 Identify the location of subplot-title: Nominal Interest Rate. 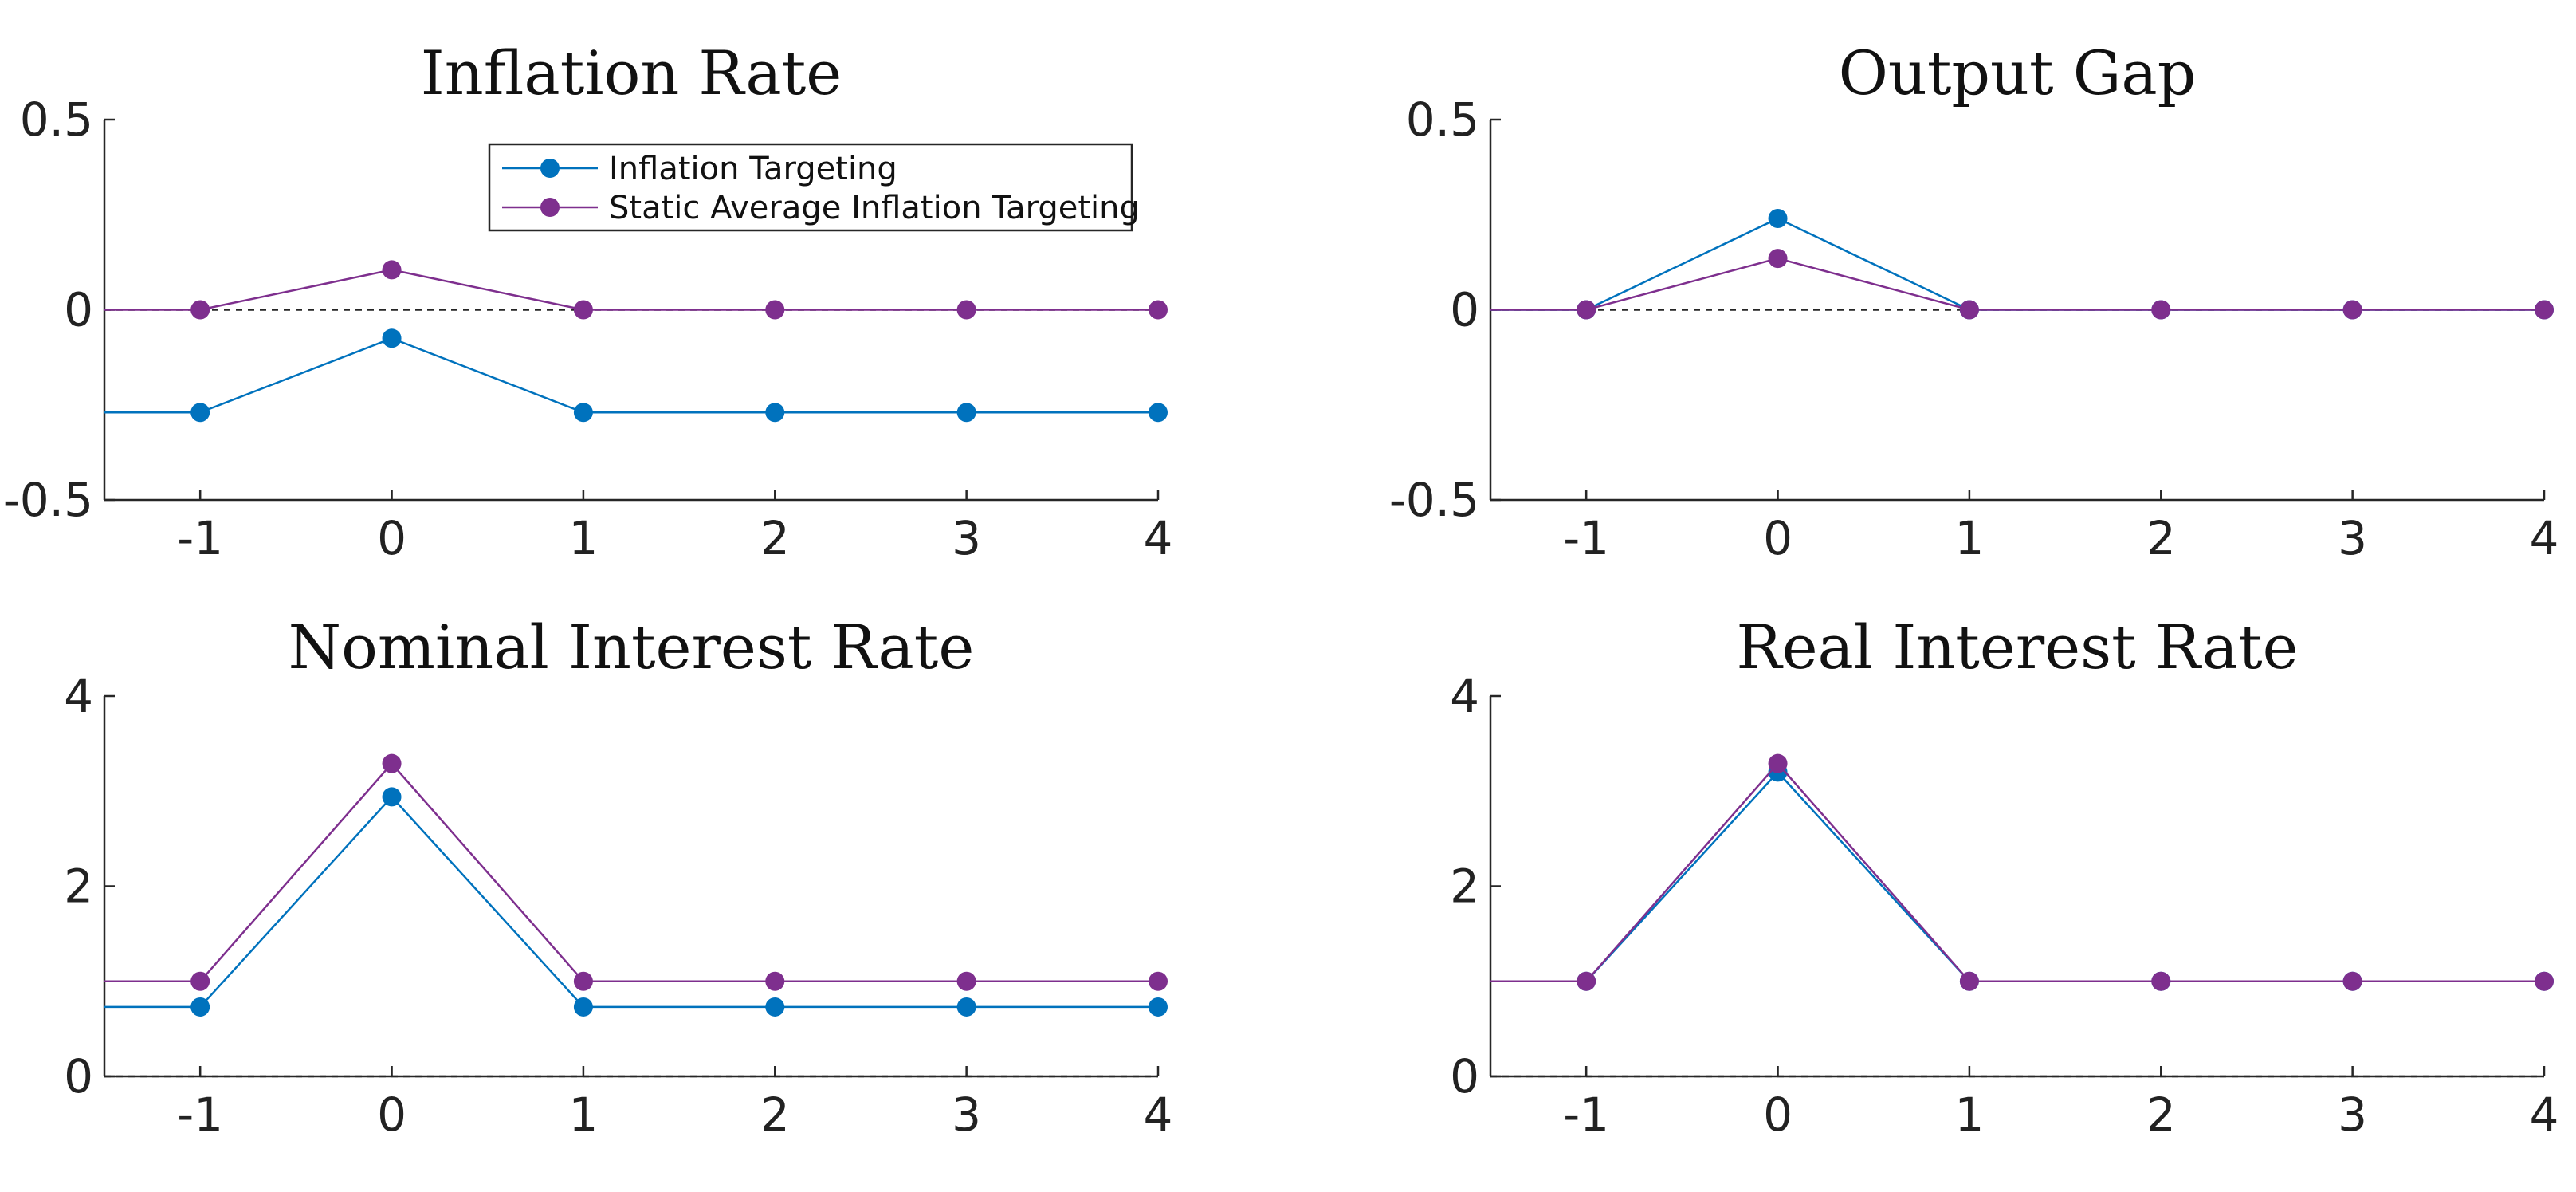
(632, 647).